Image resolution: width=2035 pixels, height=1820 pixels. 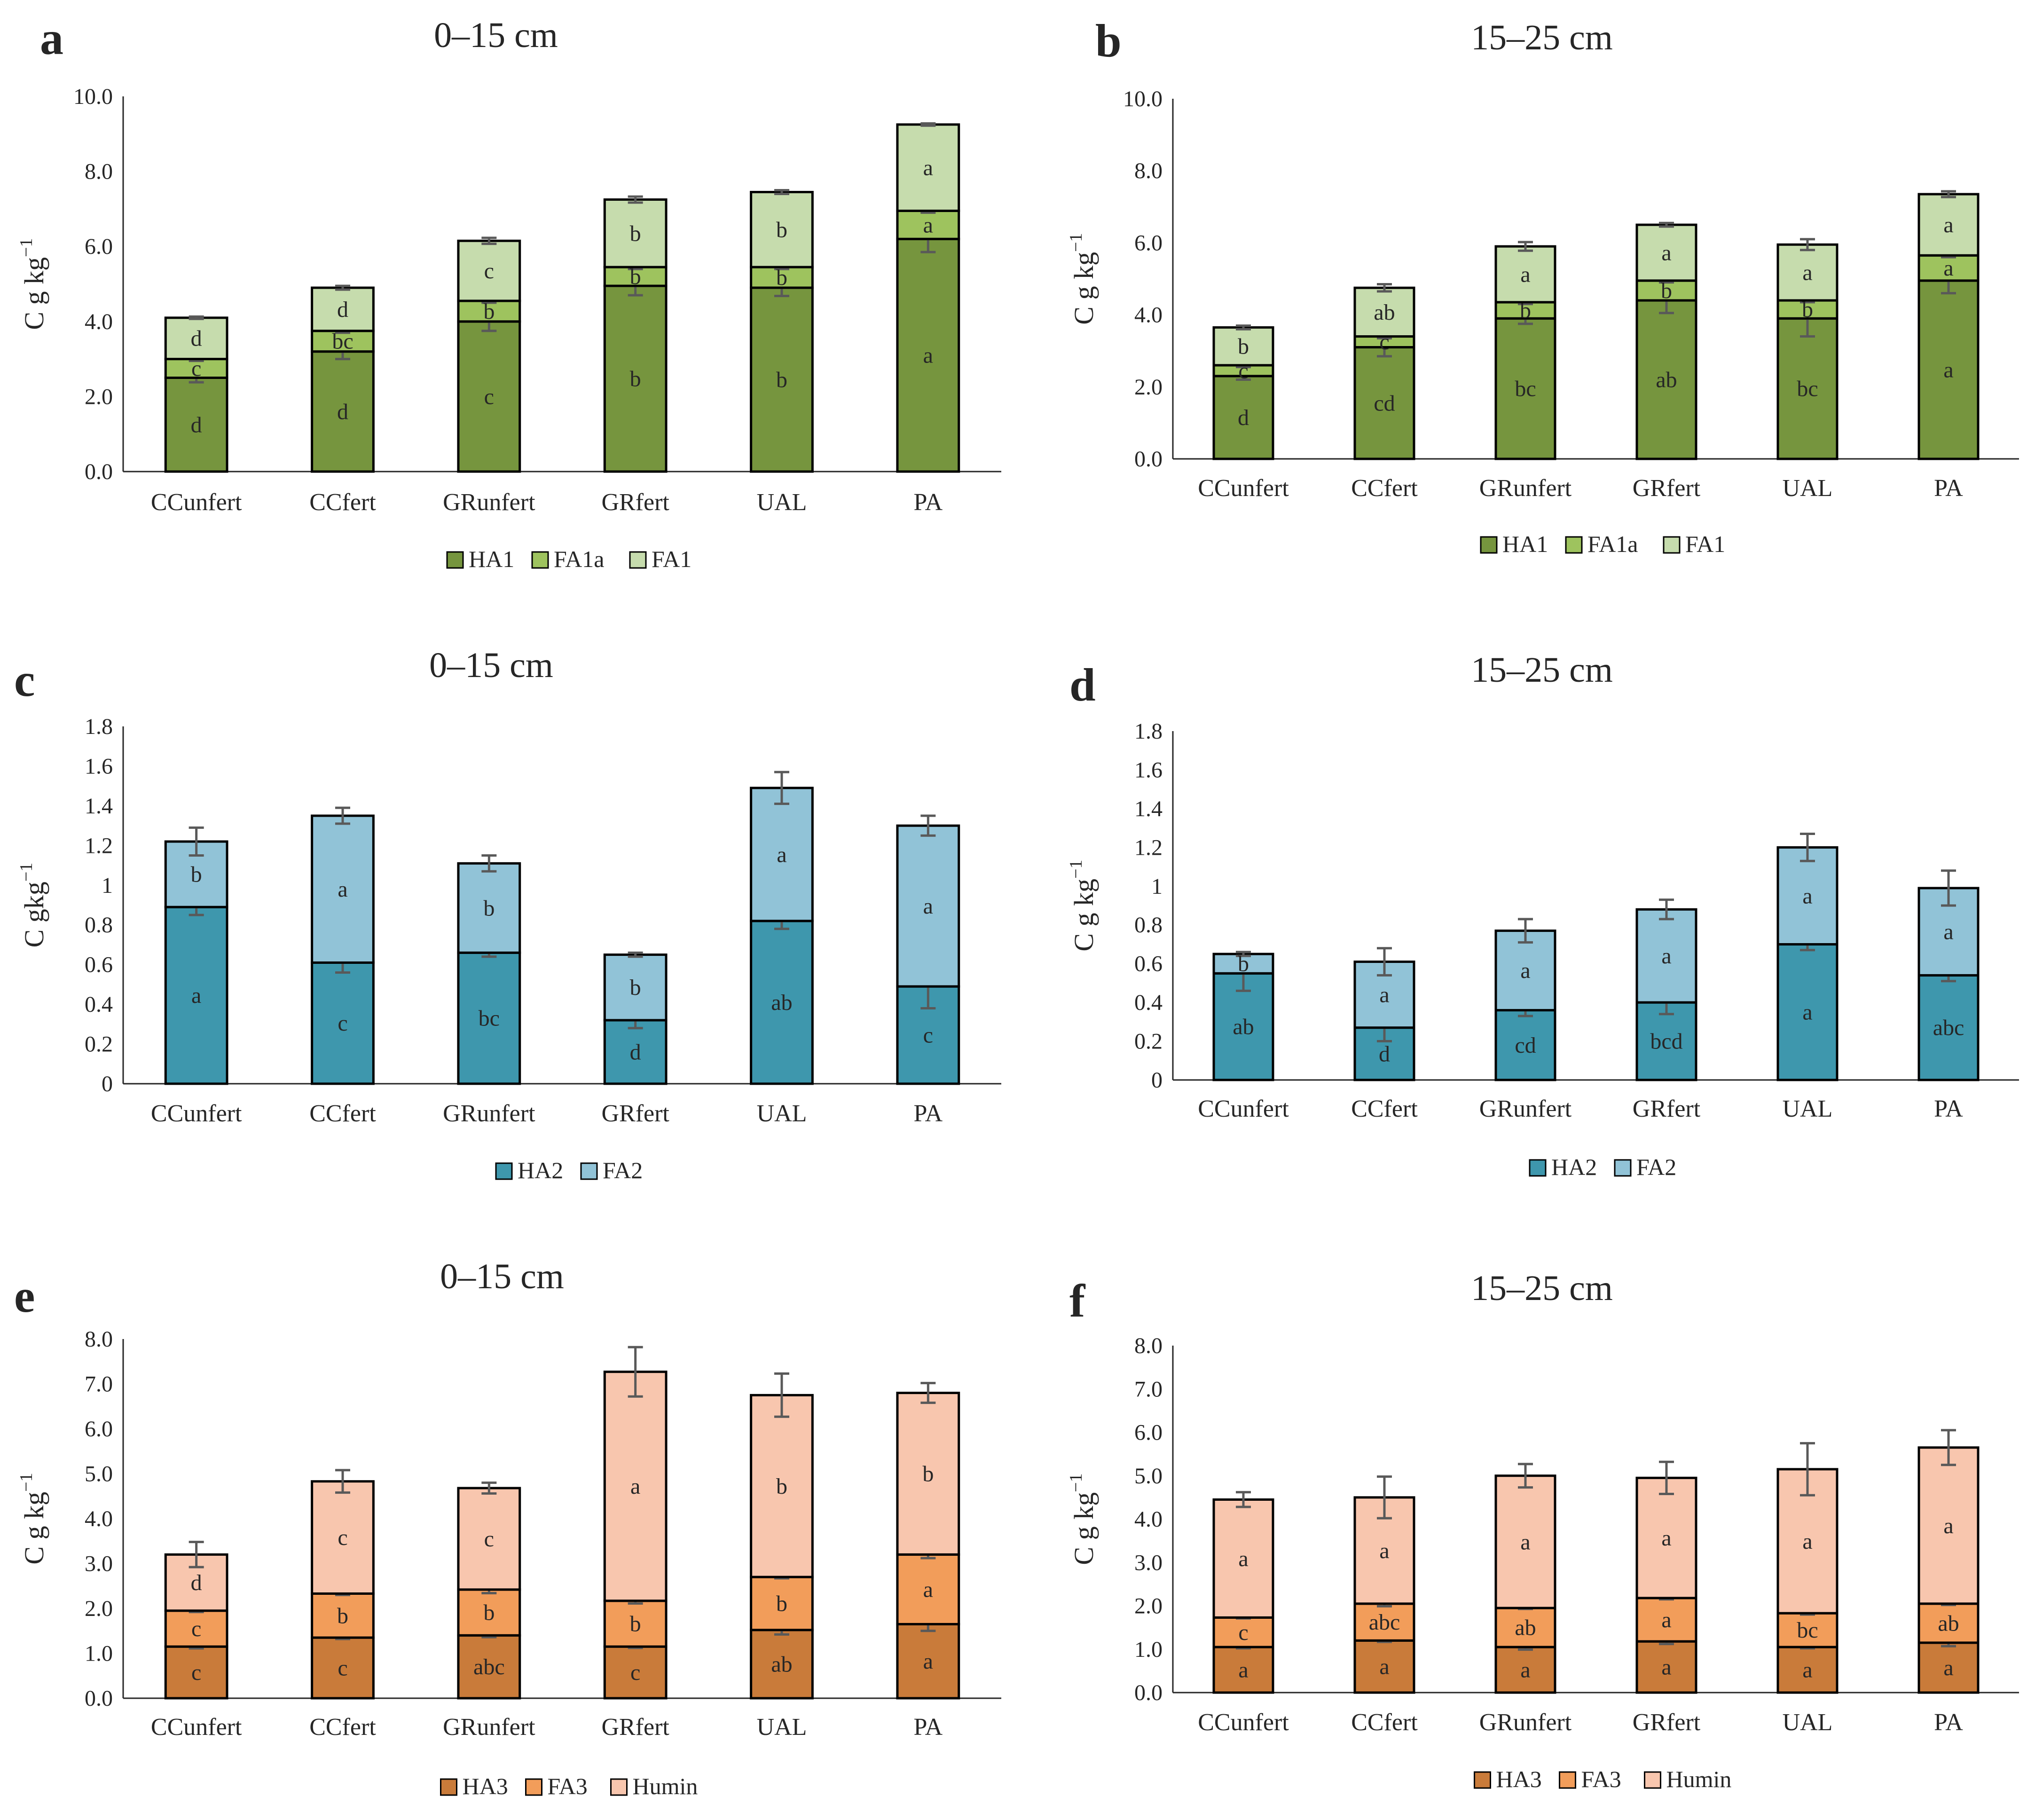 What do you see at coordinates (1949, 488) in the screenshot?
I see `x-tick-label: PA` at bounding box center [1949, 488].